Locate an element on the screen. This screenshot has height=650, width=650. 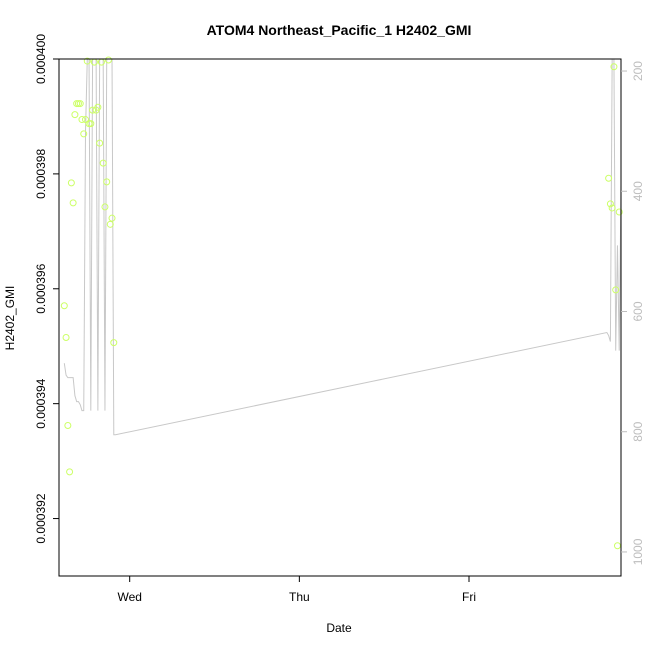
y-tick-label-right: 600 is located at coordinates (638, 311).